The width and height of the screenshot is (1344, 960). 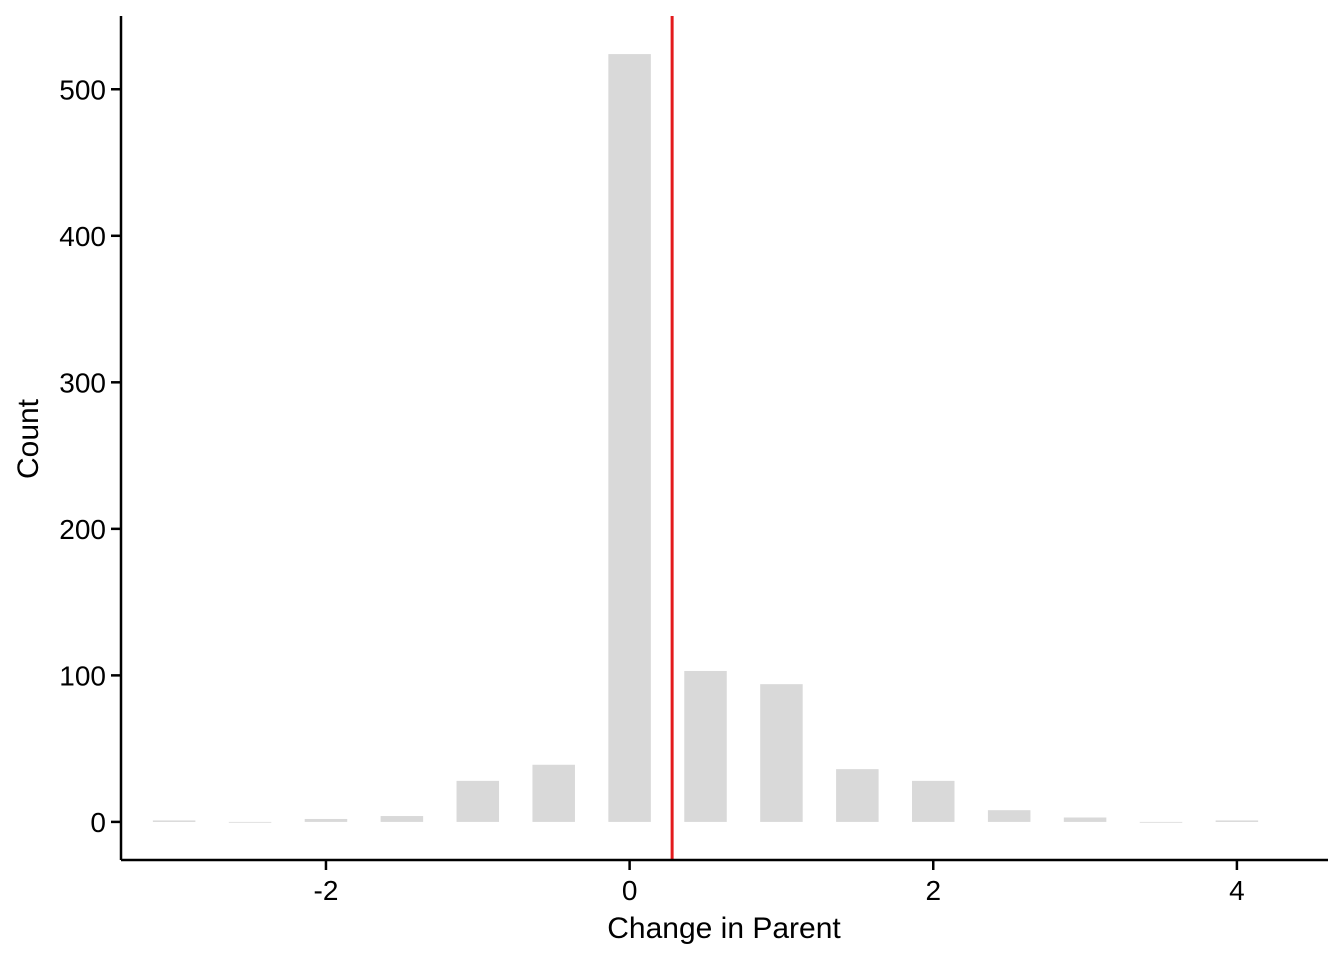 What do you see at coordinates (82, 89) in the screenshot?
I see `y-tick-label: 500` at bounding box center [82, 89].